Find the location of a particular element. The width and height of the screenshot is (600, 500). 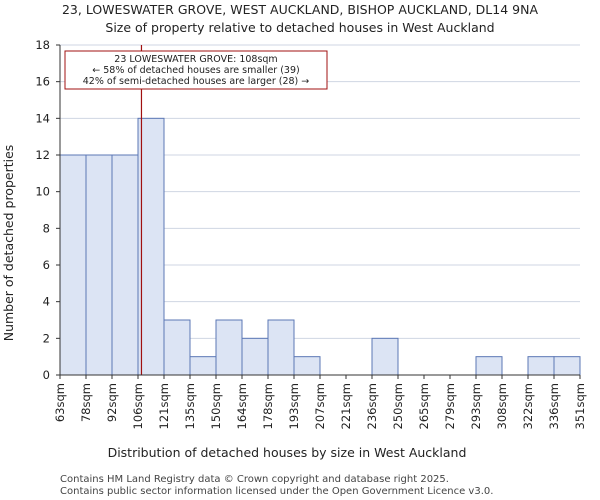

x-tick-label: 78sqm is located at coordinates (86, 402).